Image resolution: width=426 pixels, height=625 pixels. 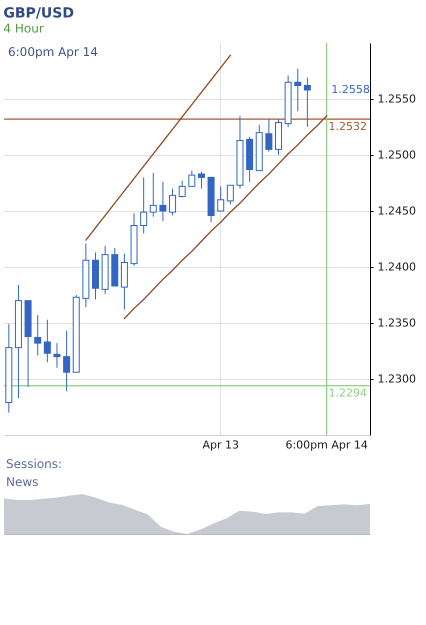 What do you see at coordinates (347, 393) in the screenshot?
I see `ref-line-label: 1.2294` at bounding box center [347, 393].